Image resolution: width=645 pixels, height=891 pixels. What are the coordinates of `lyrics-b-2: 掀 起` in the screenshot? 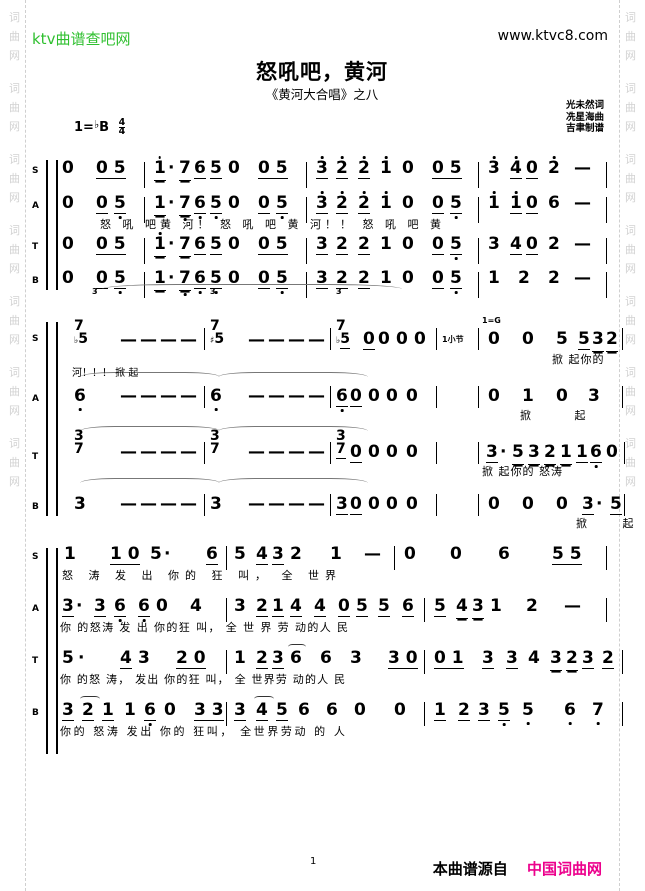 It's located at (610, 523).